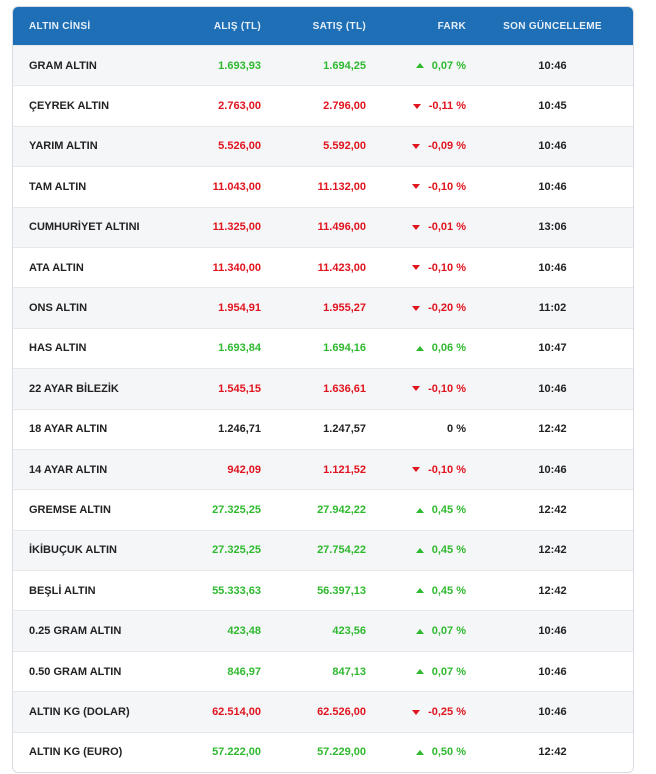 The height and width of the screenshot is (774, 656). I want to click on change-percent: -0,25 %, so click(416, 712).